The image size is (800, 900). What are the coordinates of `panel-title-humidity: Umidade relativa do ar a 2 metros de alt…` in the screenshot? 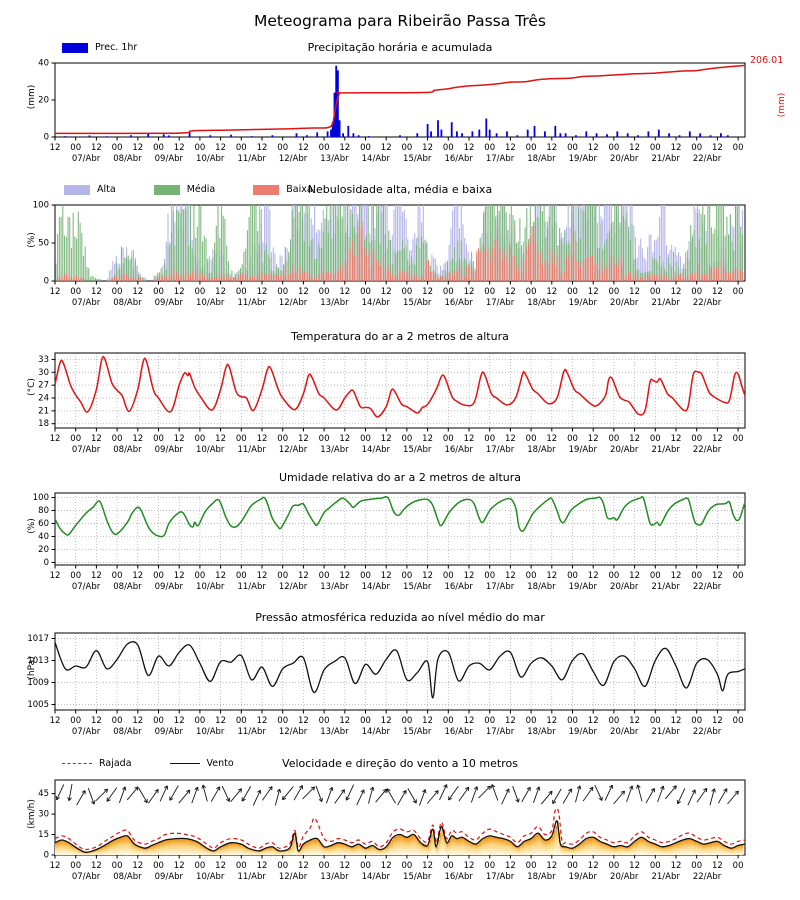 It's located at (400, 477).